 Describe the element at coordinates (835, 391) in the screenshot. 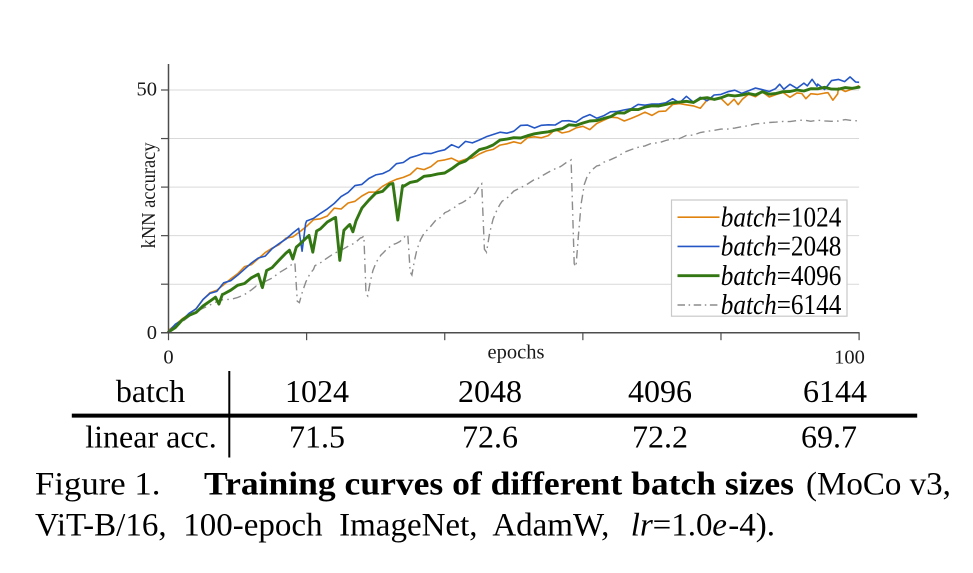

I see `svg-text: 6144` at that location.